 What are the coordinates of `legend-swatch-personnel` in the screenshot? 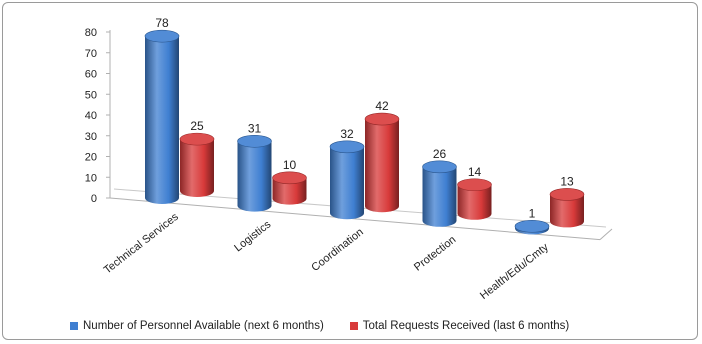 It's located at (74, 326).